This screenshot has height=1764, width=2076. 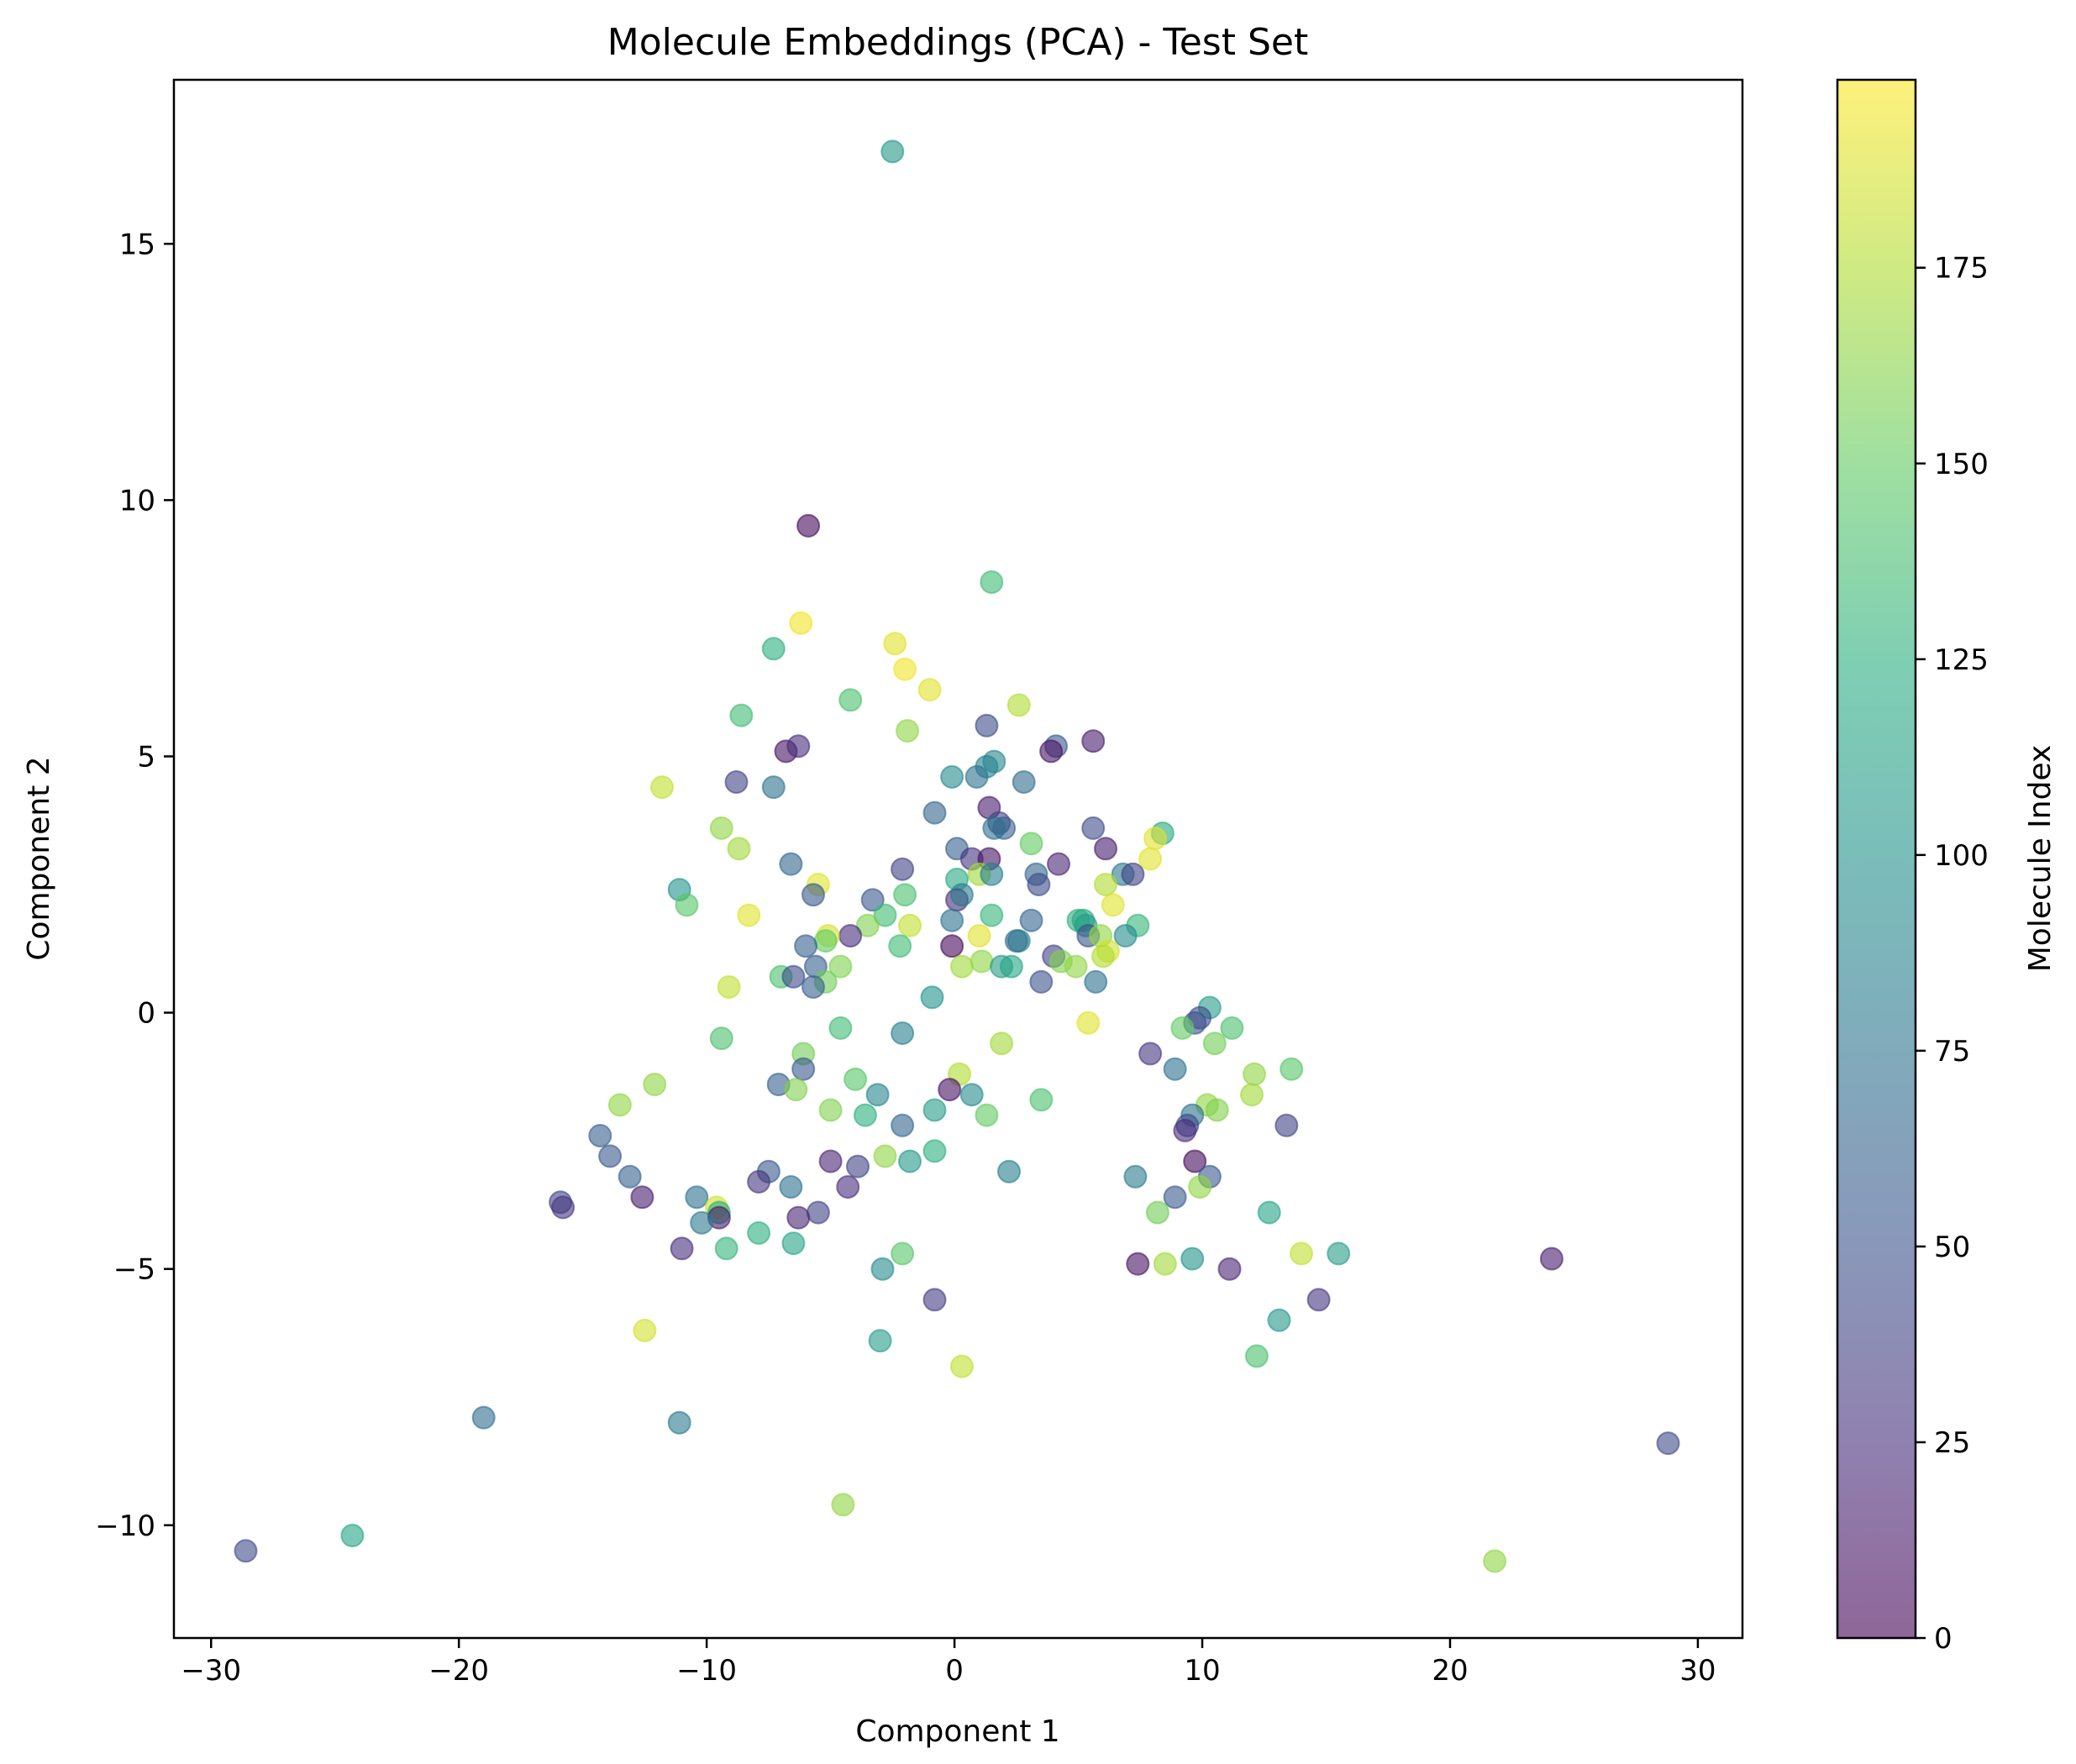 What do you see at coordinates (706, 1671) in the screenshot?
I see `x-tick-label: −10` at bounding box center [706, 1671].